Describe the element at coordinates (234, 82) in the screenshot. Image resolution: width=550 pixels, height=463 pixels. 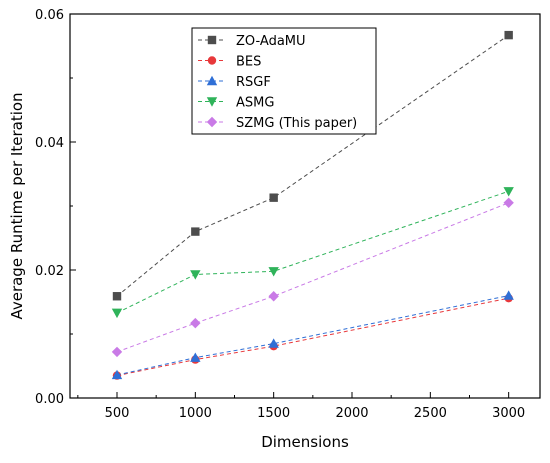
I see `legend-entry: RSGF` at that location.